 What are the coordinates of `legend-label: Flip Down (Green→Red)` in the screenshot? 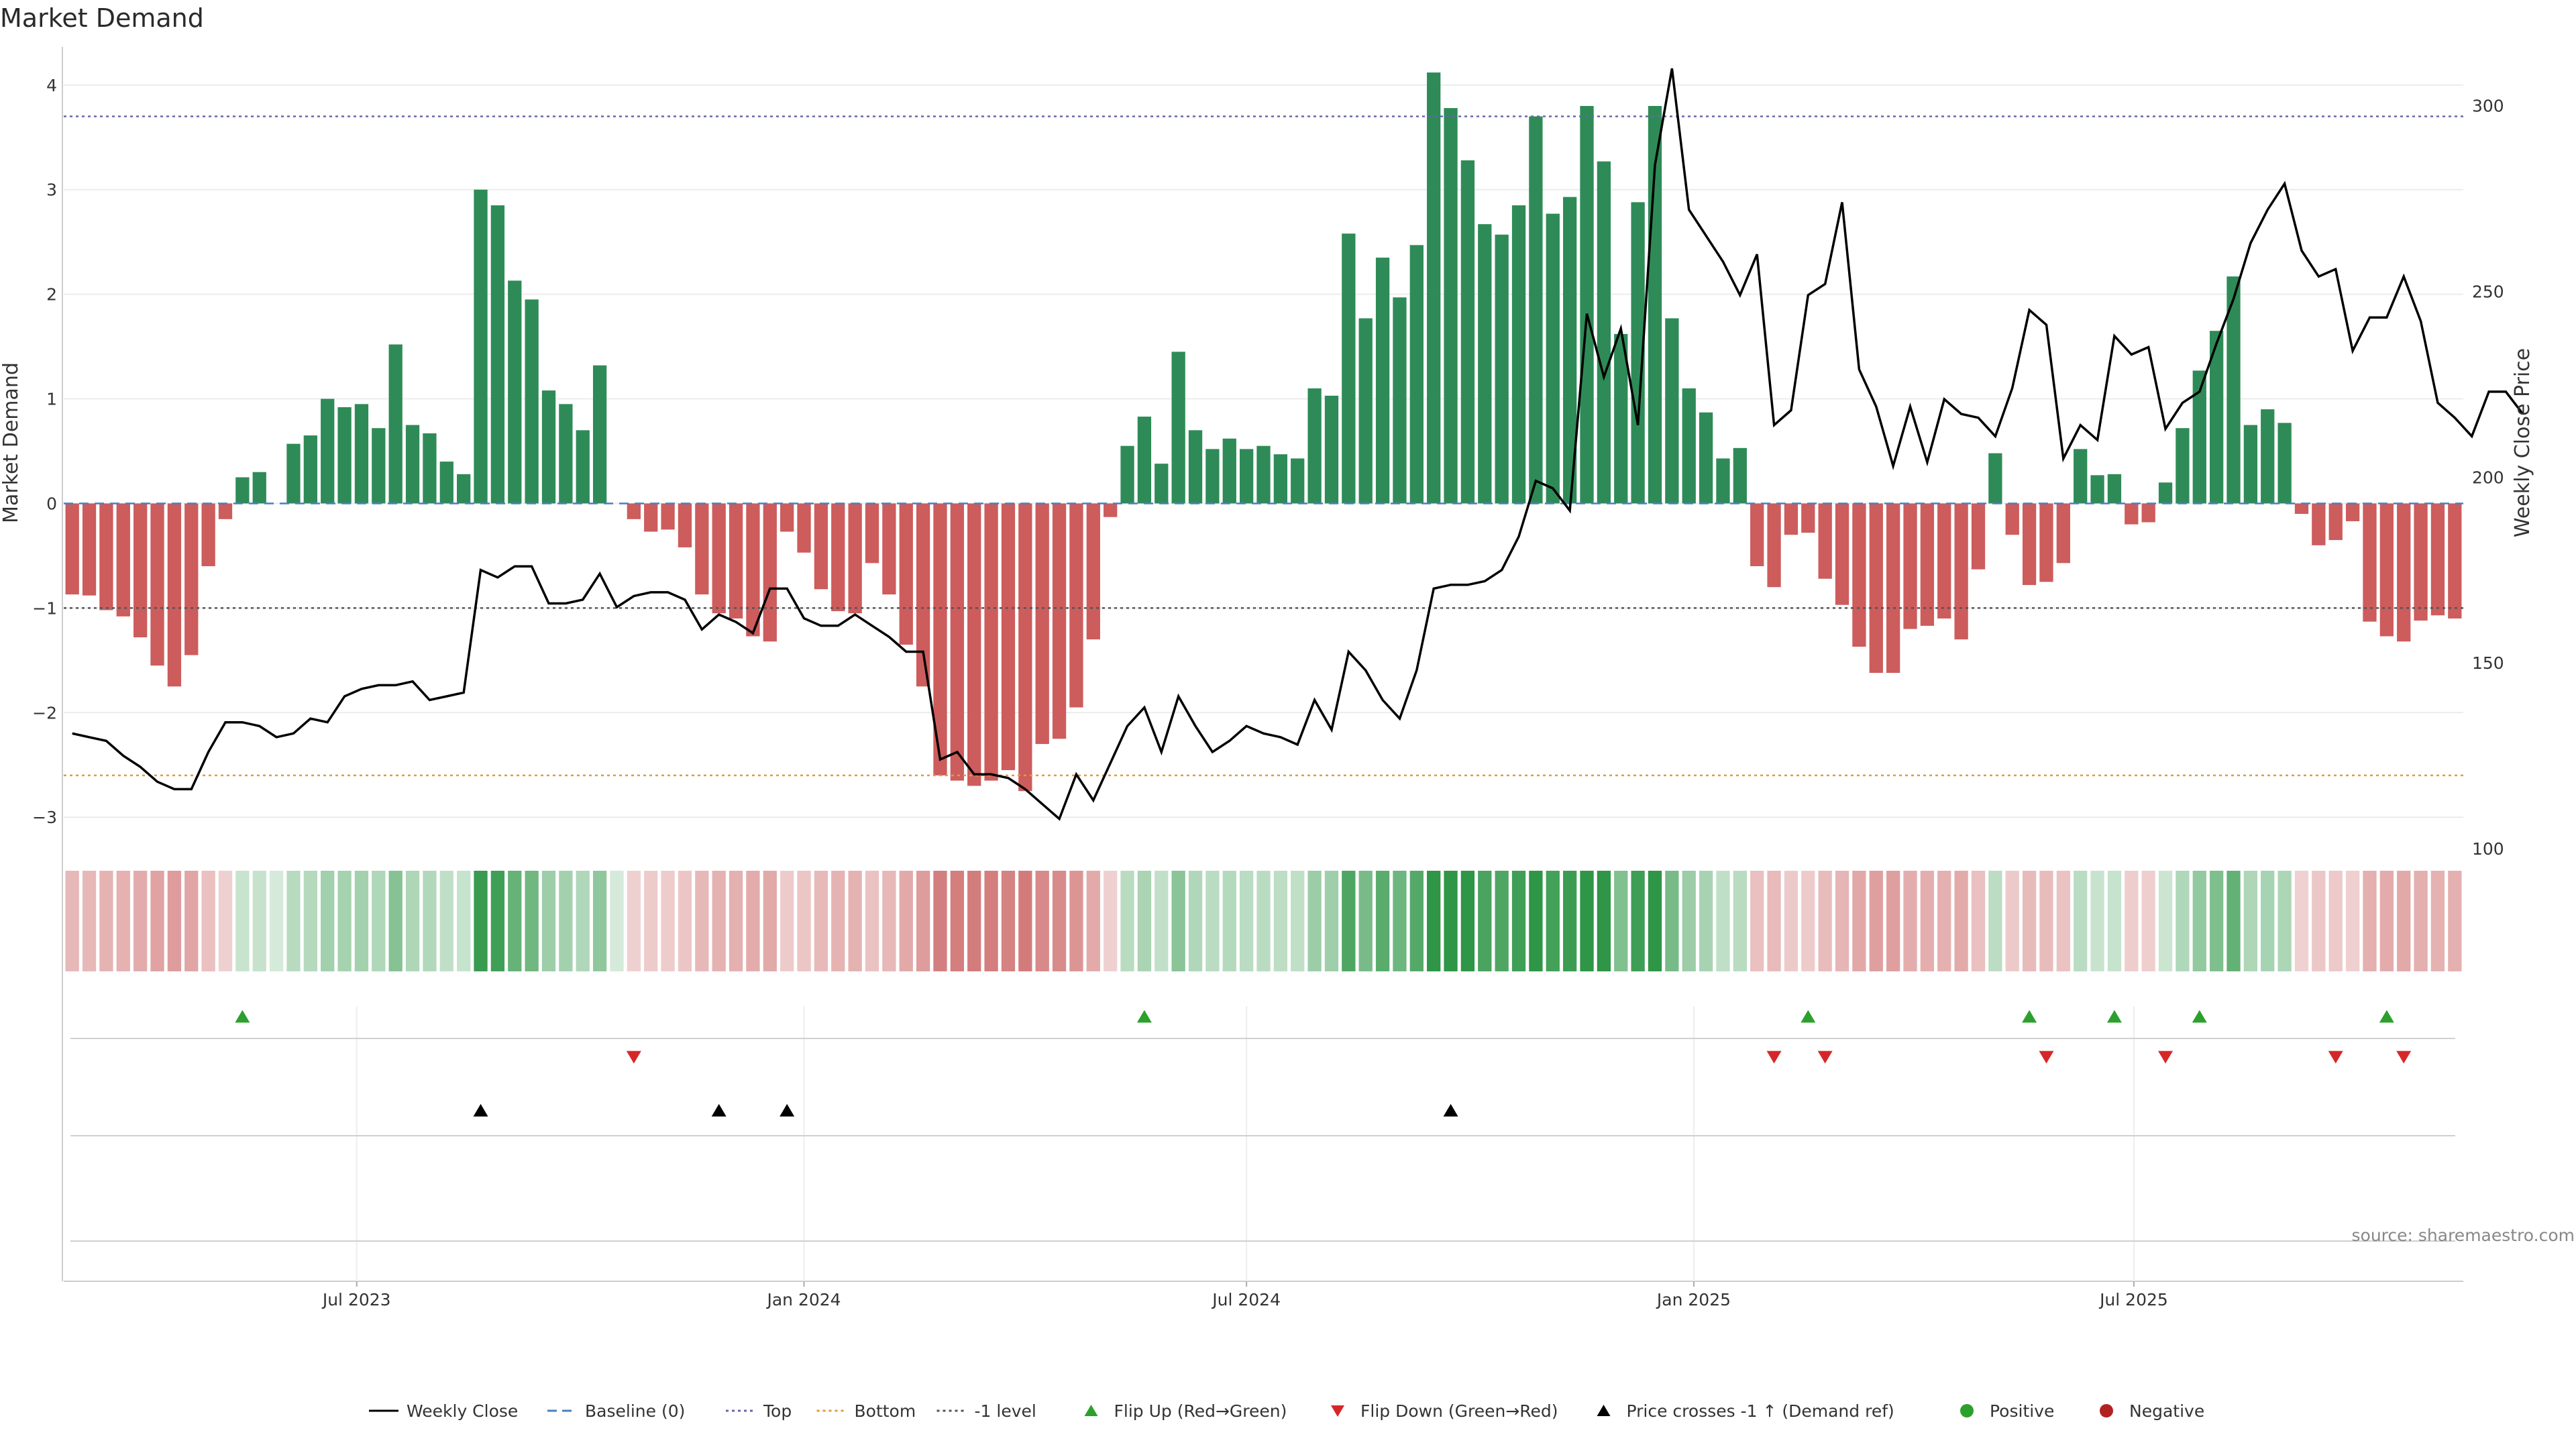 It's located at (1459, 1411).